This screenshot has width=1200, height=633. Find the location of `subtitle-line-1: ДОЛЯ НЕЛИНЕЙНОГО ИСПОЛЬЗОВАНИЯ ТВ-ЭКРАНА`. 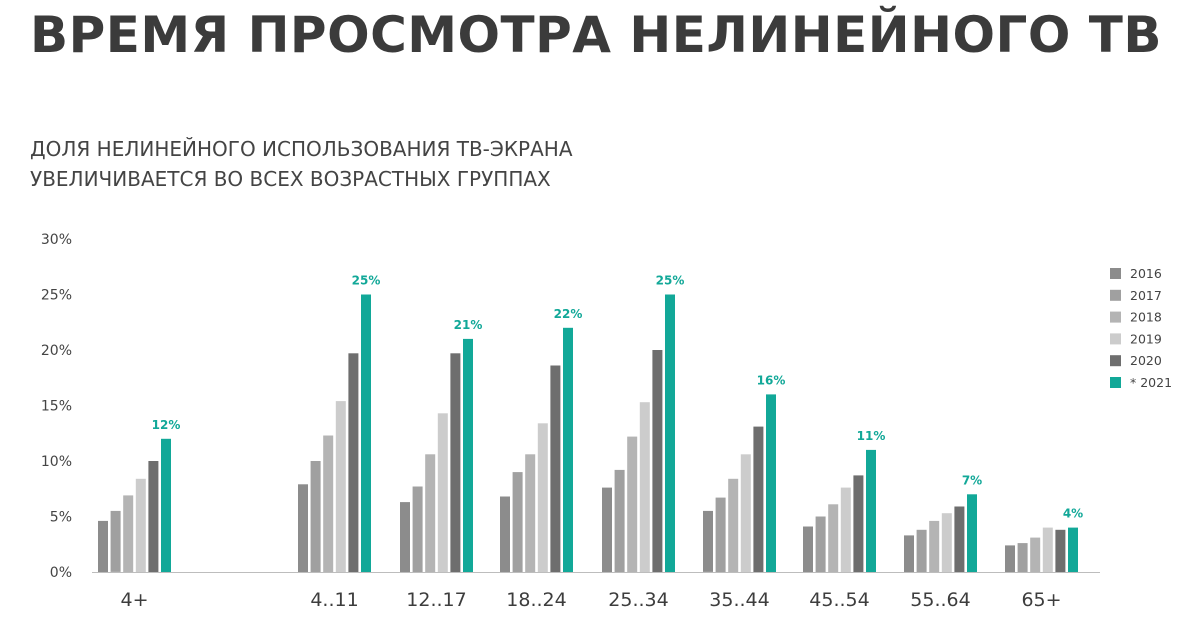

subtitle-line-1: ДОЛЯ НЕЛИНЕЙНОГО ИСПОЛЬЗОВАНИЯ ТВ-ЭКРАНА is located at coordinates (301, 149).